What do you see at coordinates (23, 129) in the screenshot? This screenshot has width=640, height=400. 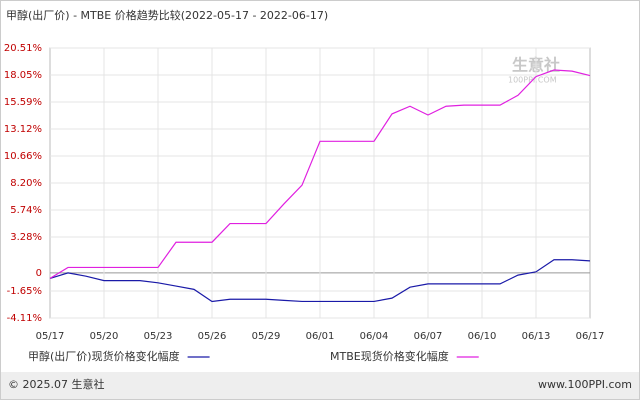 I see `y-tick-label: 13.12%` at bounding box center [23, 129].